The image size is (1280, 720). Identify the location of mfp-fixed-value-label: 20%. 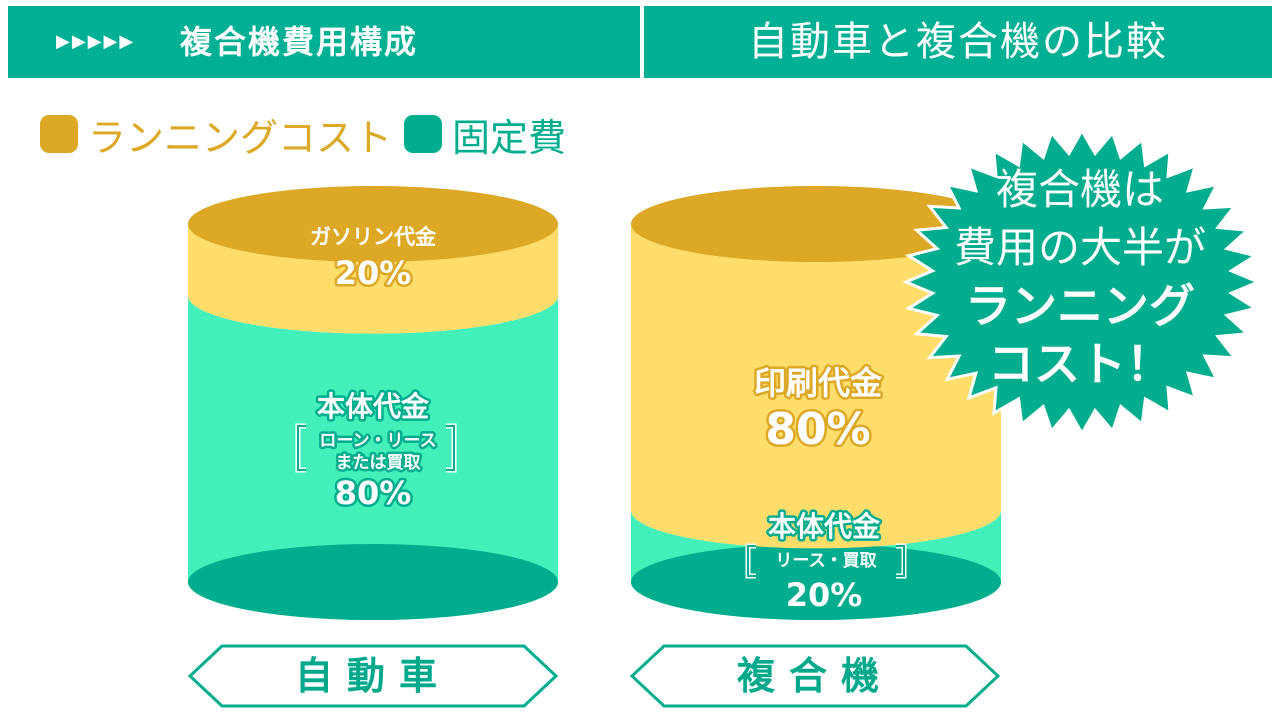
(824, 595).